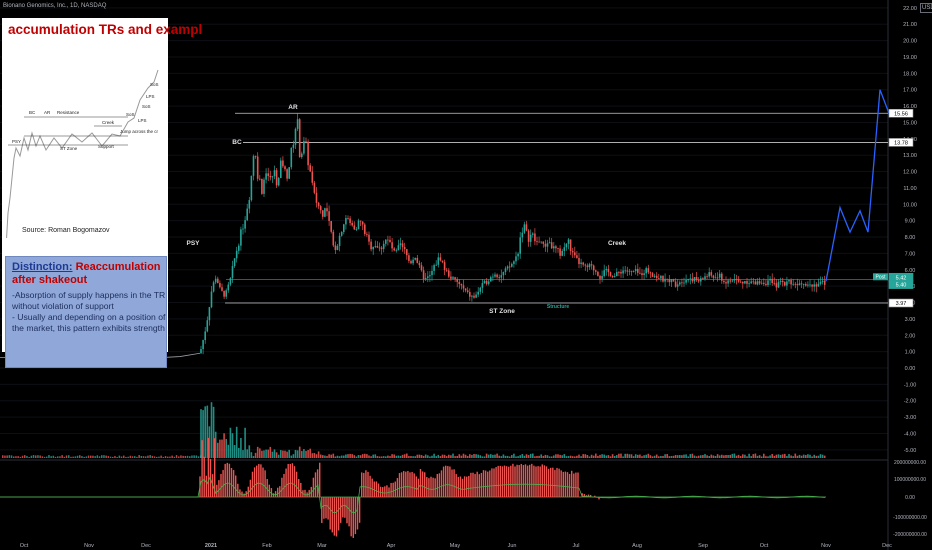 This screenshot has height=550, width=932. Describe the element at coordinates (211, 546) in the screenshot. I see `time-tick-label: 2021` at that location.